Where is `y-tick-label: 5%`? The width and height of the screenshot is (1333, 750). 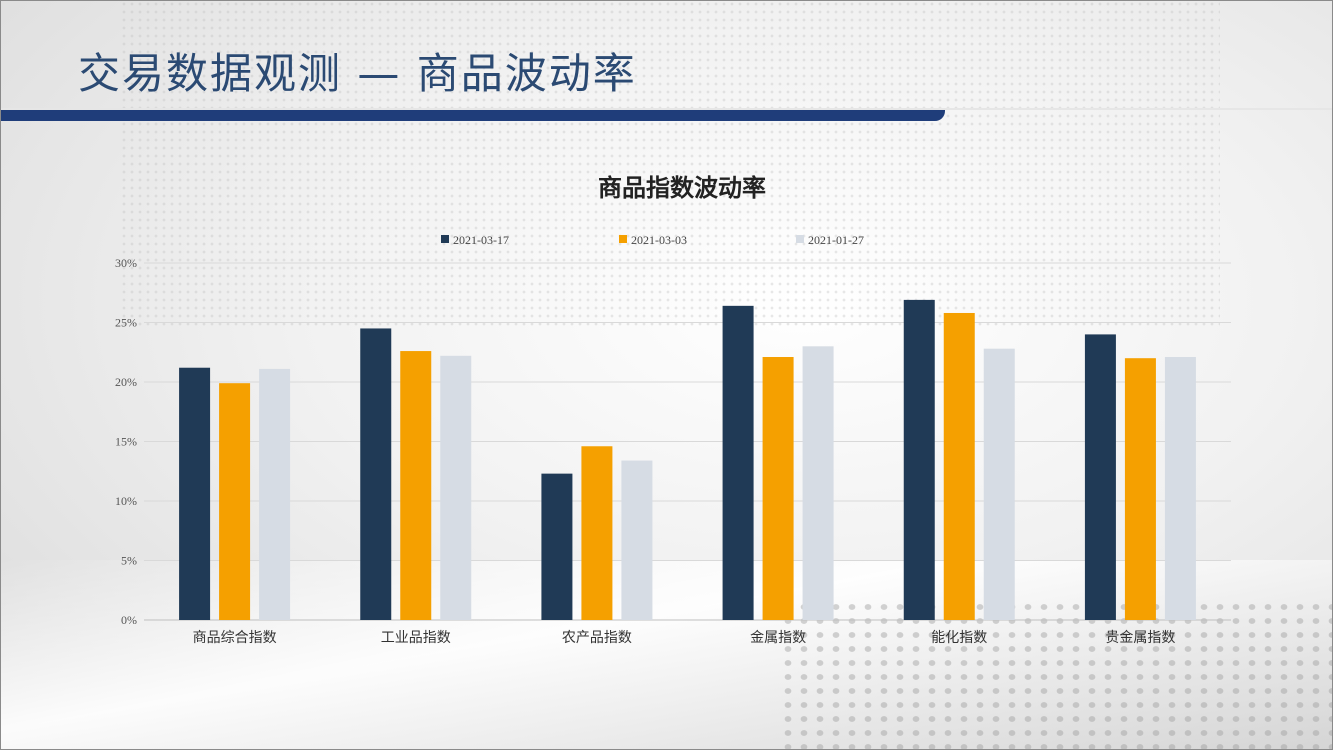
y-tick-label: 5% is located at coordinates (129, 561).